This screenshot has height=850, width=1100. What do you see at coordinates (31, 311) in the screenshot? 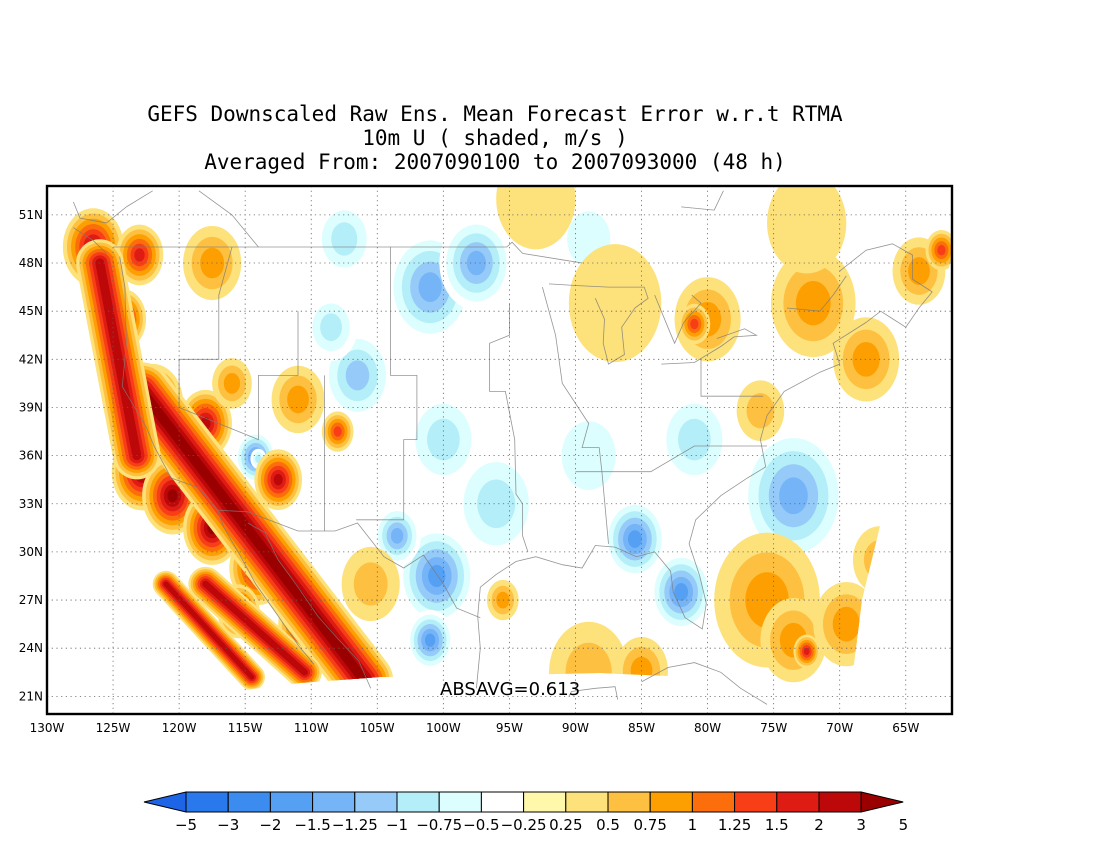
I see `latitude-tick-label: 45N` at bounding box center [31, 311].